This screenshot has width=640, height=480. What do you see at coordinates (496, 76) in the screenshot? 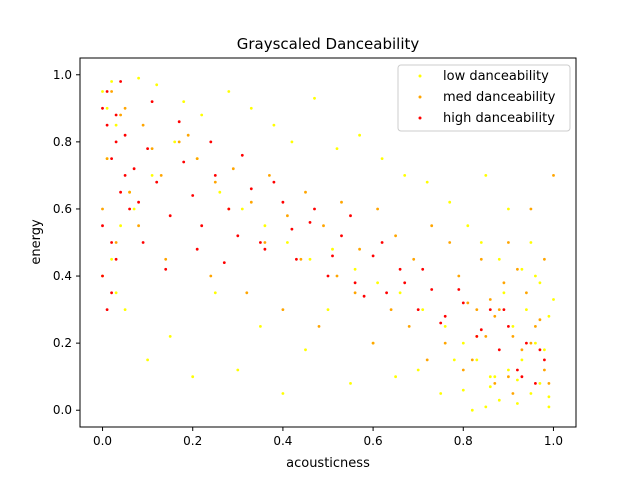
I see `legend-label-low: low danceability` at bounding box center [496, 76].